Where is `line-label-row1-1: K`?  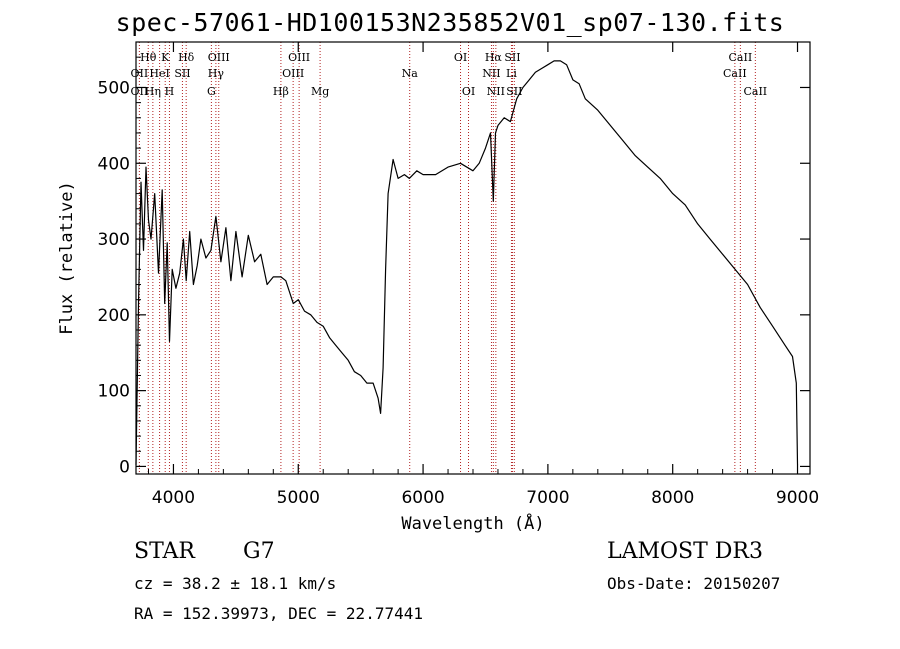 line-label-row1-1: K is located at coordinates (165, 57).